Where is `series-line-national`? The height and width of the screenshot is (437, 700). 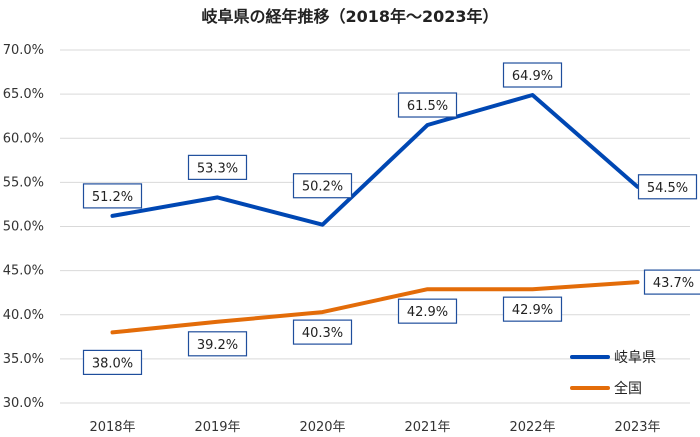 series-line-national is located at coordinates (375, 307).